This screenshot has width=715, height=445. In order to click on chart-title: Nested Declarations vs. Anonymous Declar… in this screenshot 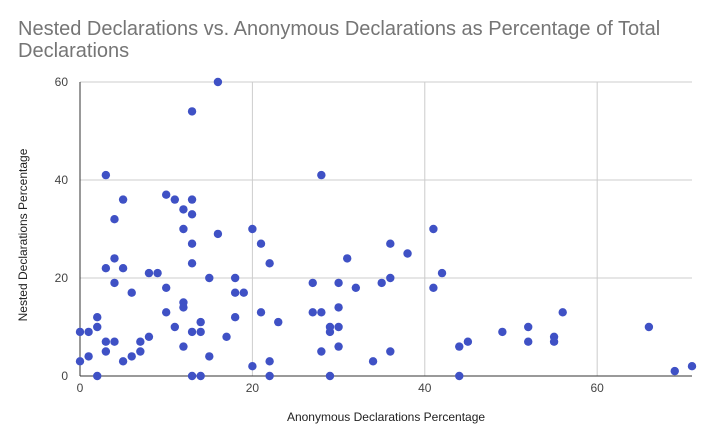, I will do `click(339, 40)`.